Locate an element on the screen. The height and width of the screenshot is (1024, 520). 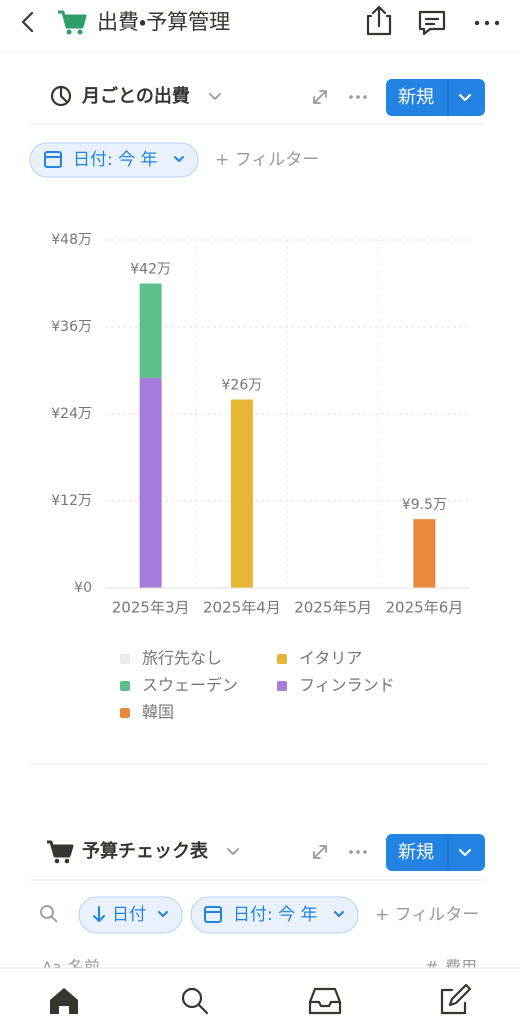
y-tick-label: ¥36万 is located at coordinates (71, 327).